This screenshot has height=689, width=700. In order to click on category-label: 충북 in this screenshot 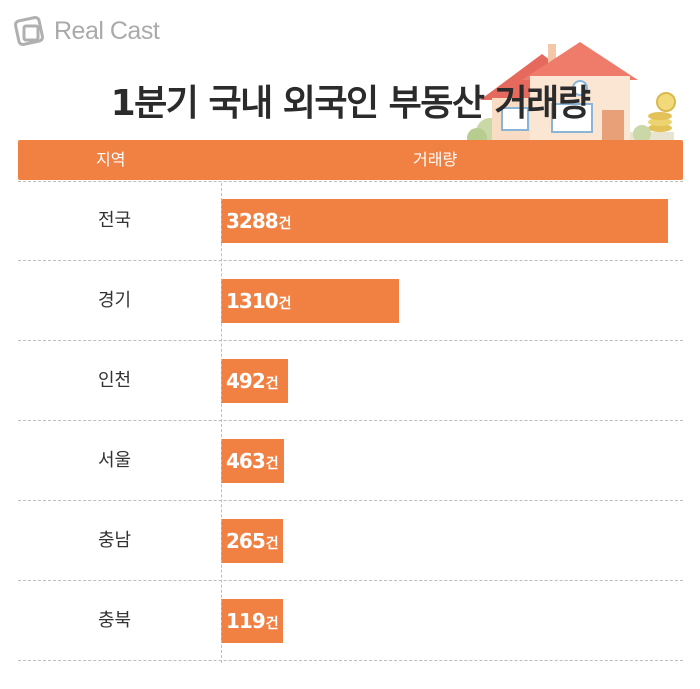, I will do `click(115, 620)`.